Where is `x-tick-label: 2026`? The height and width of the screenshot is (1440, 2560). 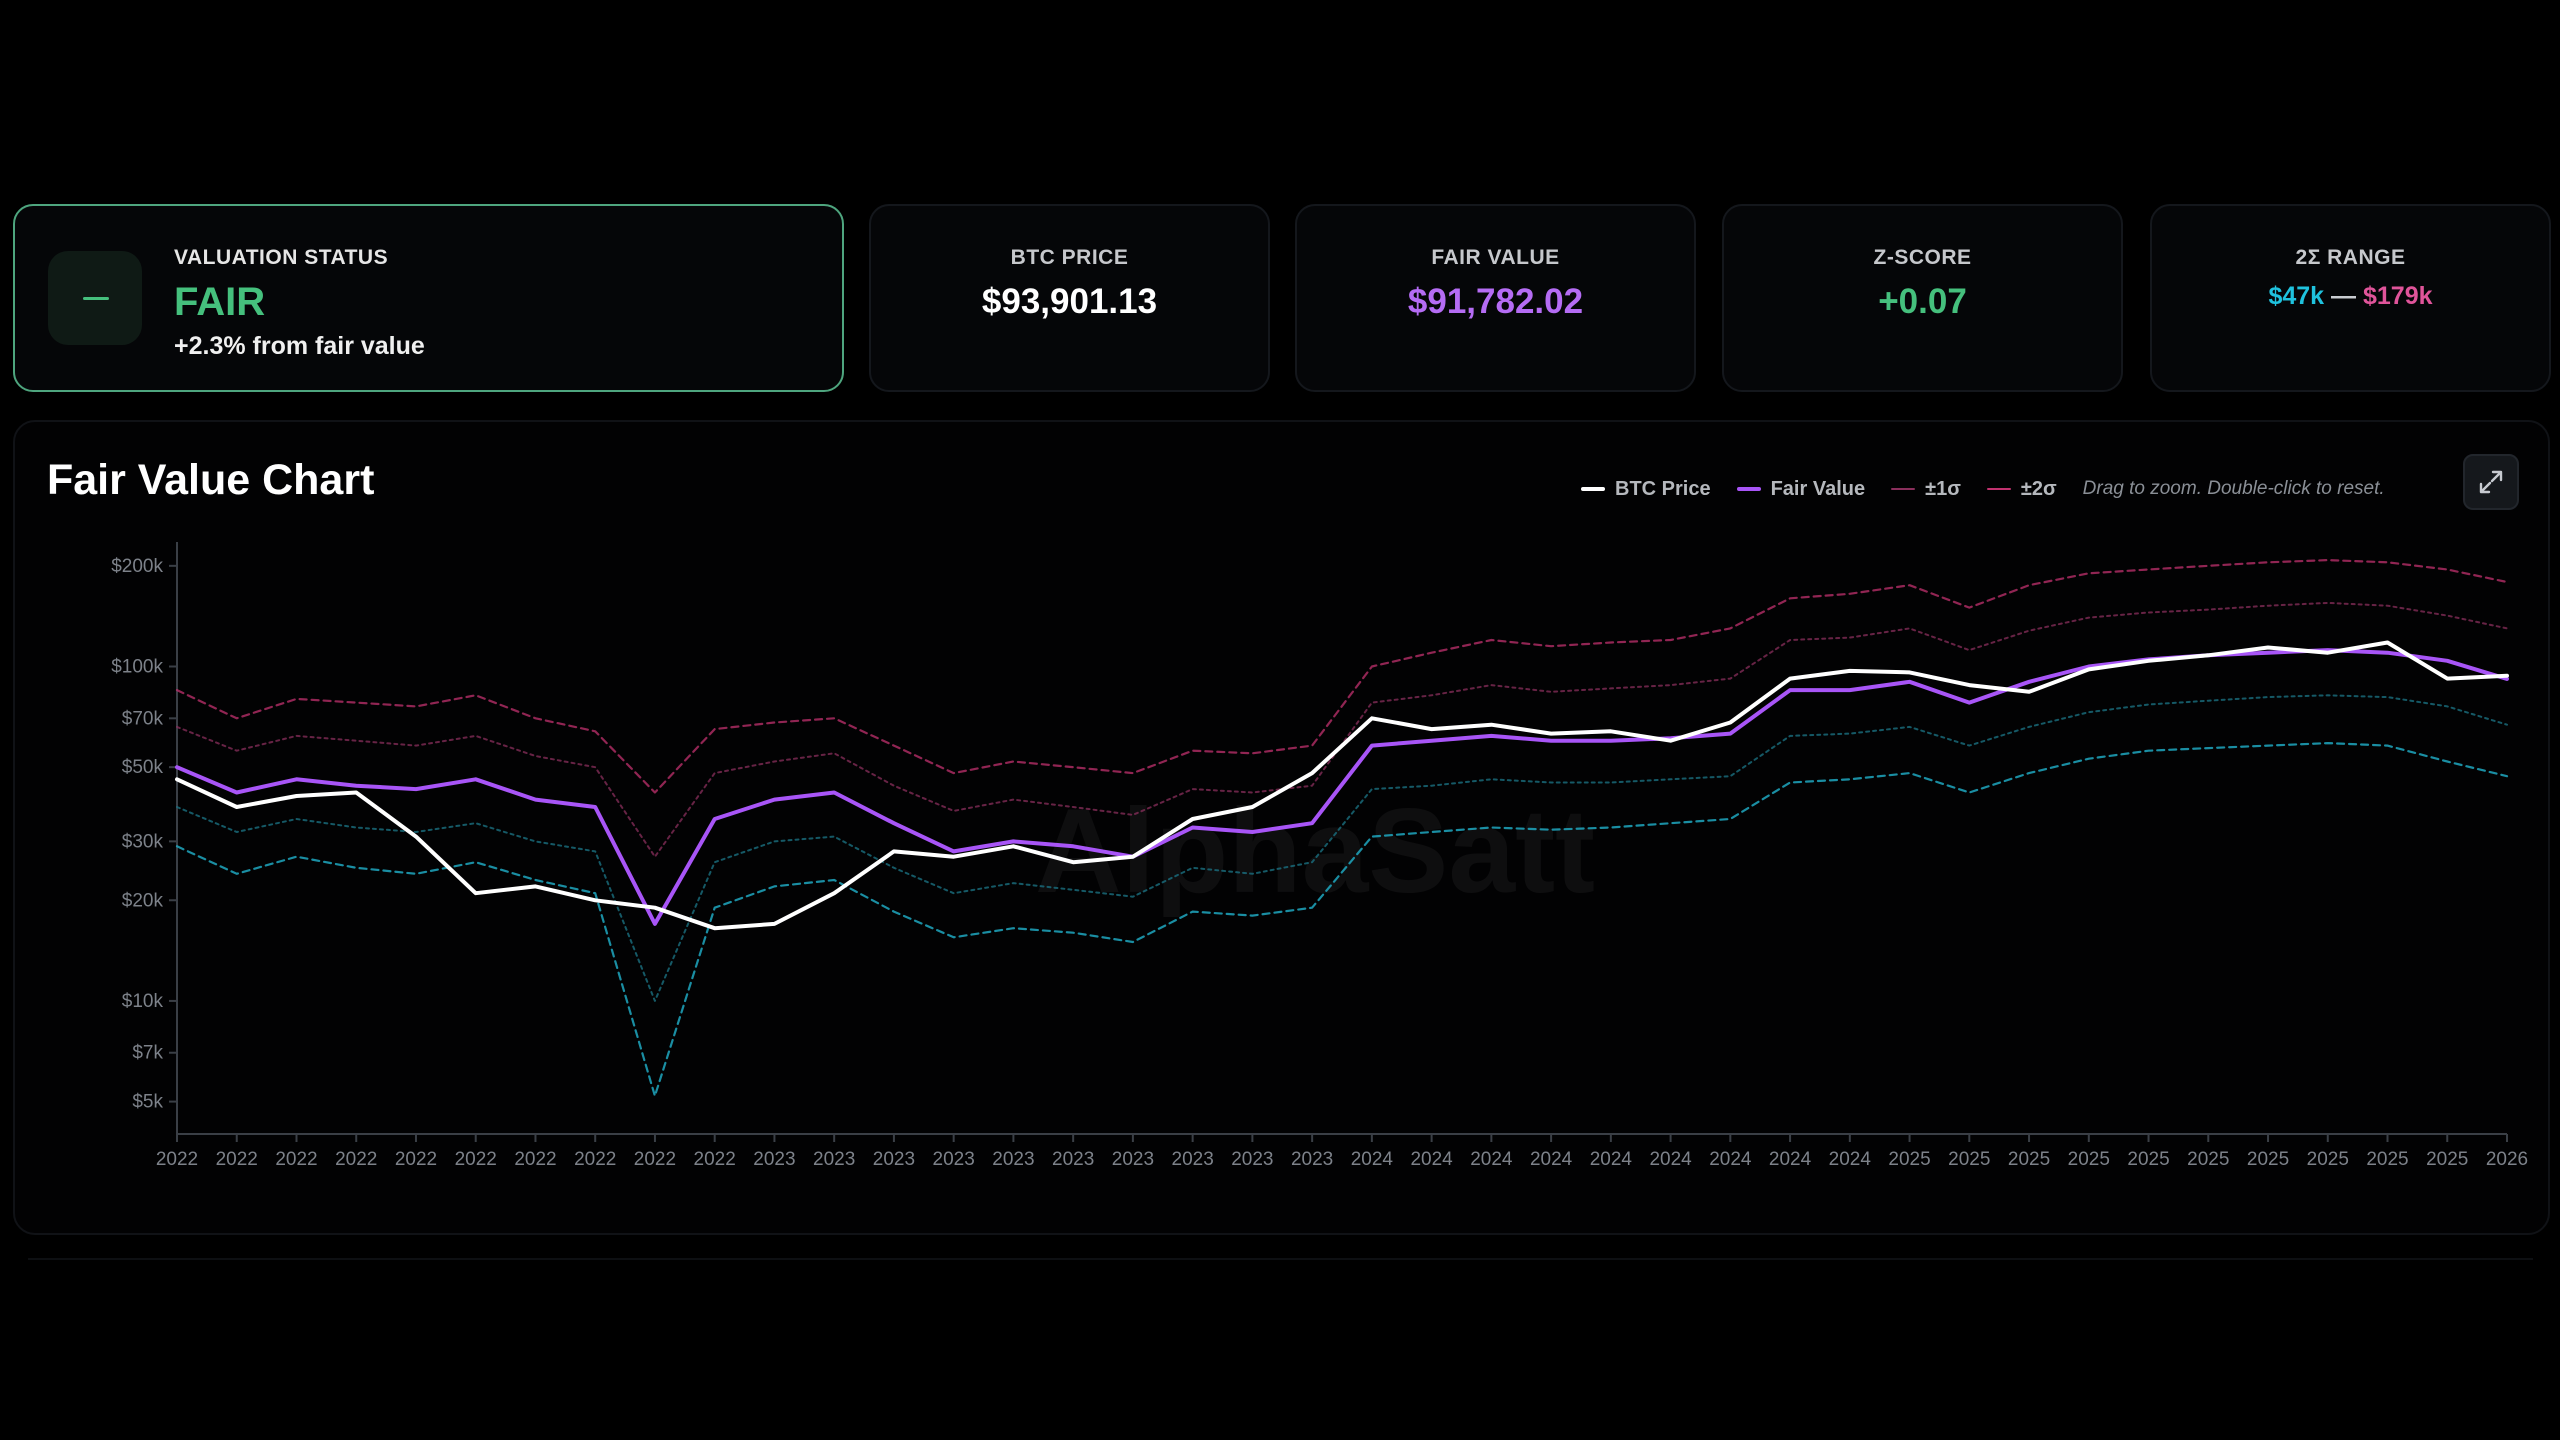
x-tick-label: 2026 is located at coordinates (2507, 1159).